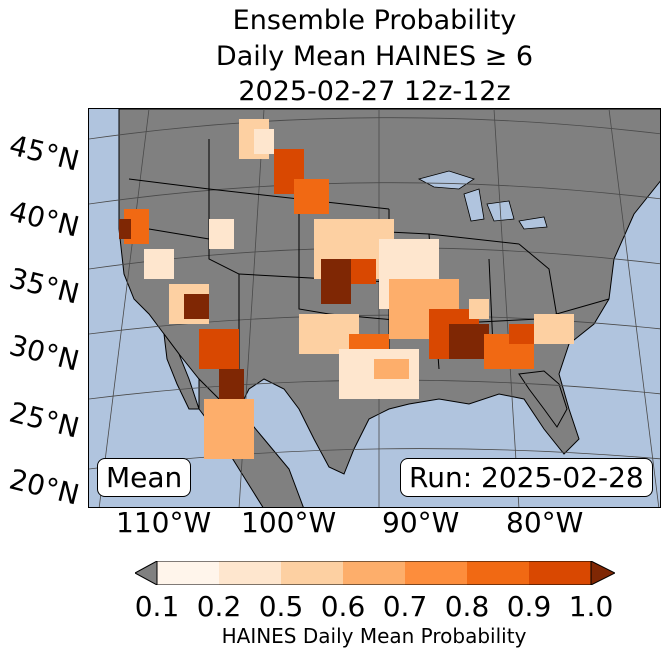 The height and width of the screenshot is (658, 671). Describe the element at coordinates (44, 487) in the screenshot. I see `lat-label-20: 20°N` at that location.